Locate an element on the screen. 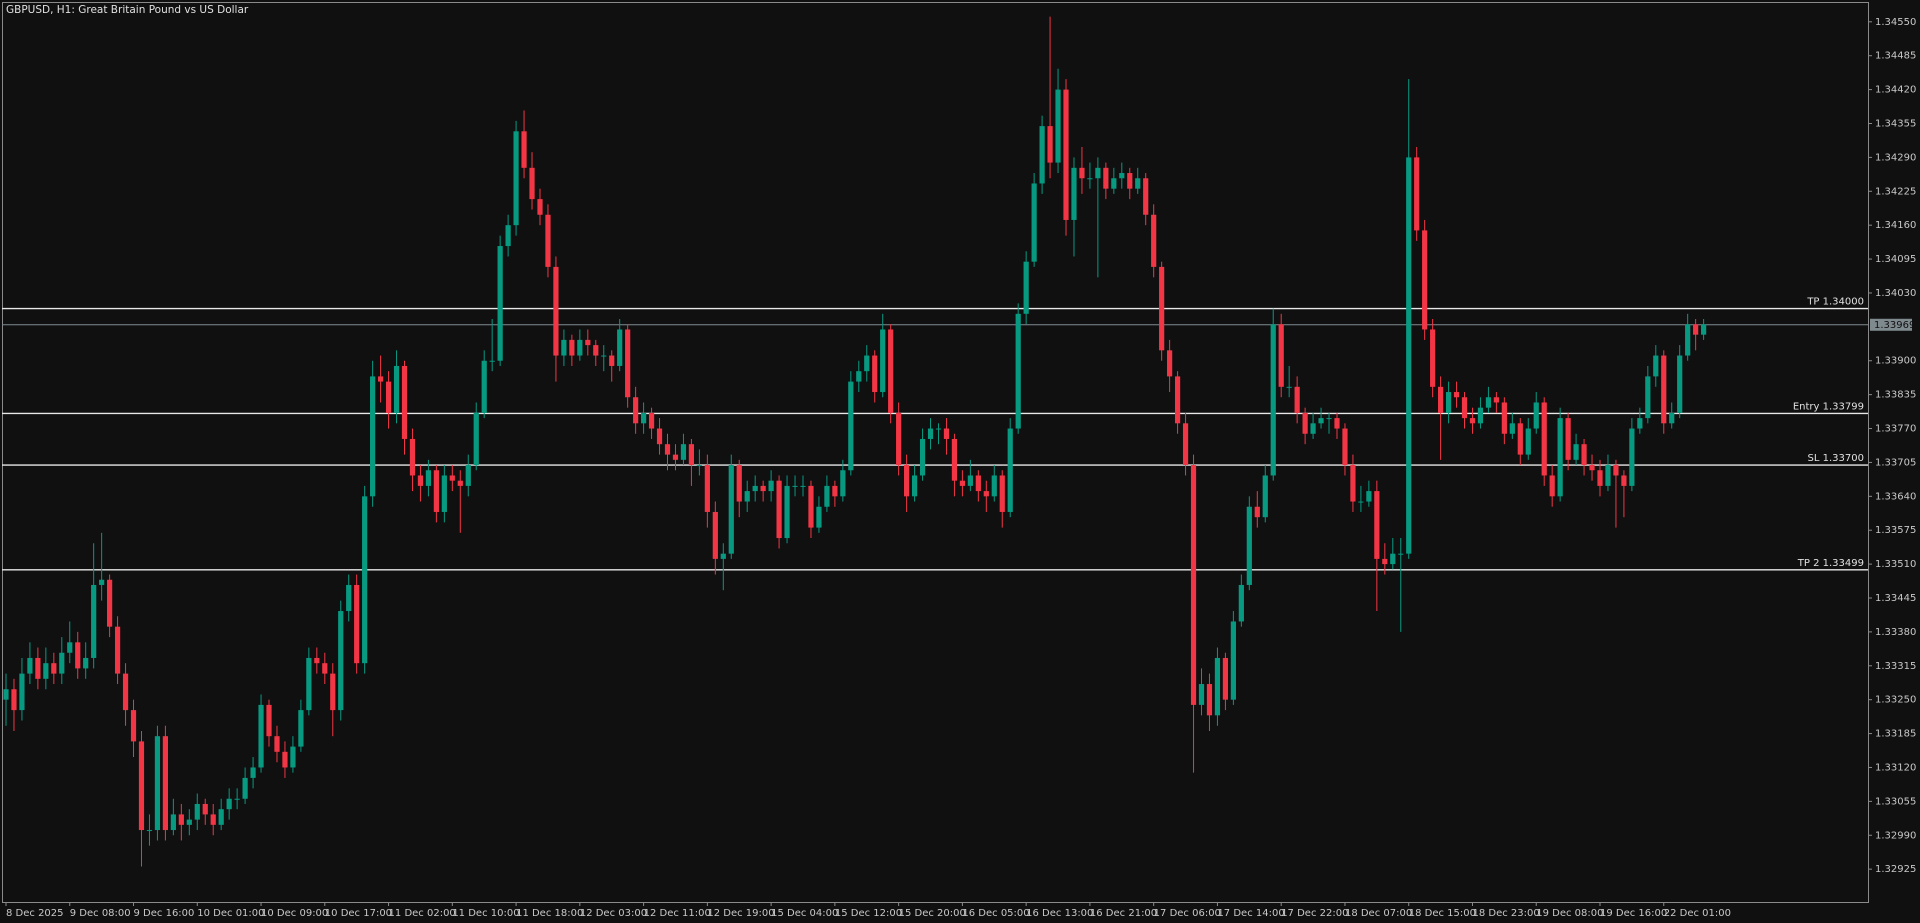 This screenshot has width=1920, height=923. x-tick-label: 10 Dec 09:00 is located at coordinates (294, 913).